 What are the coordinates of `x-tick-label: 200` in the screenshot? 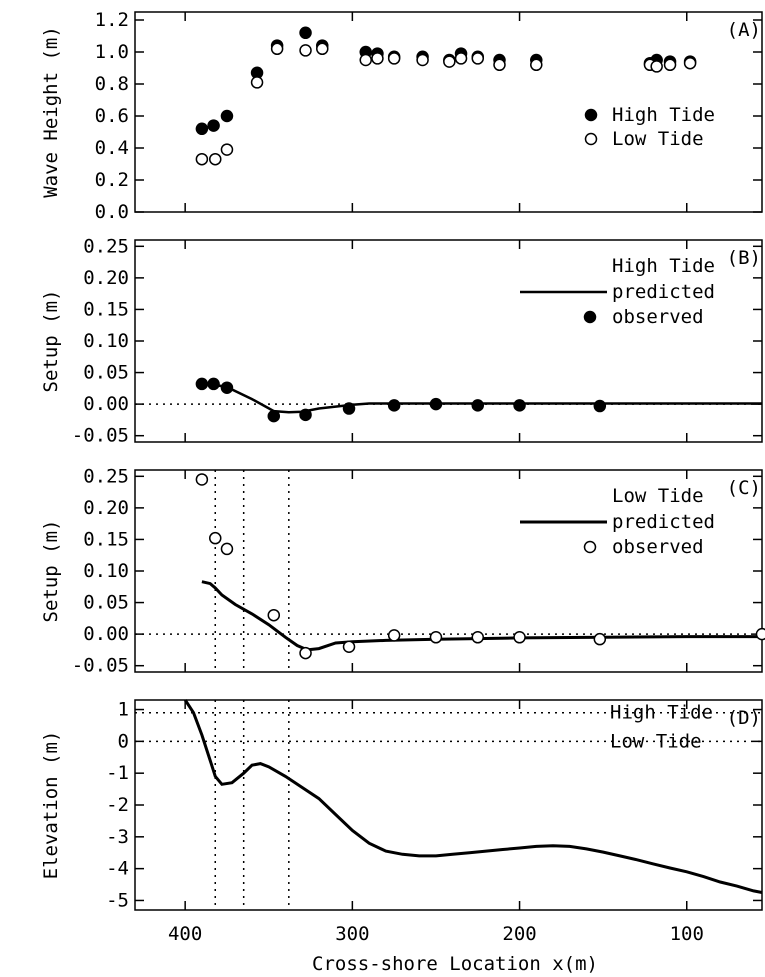 It's located at (519, 934).